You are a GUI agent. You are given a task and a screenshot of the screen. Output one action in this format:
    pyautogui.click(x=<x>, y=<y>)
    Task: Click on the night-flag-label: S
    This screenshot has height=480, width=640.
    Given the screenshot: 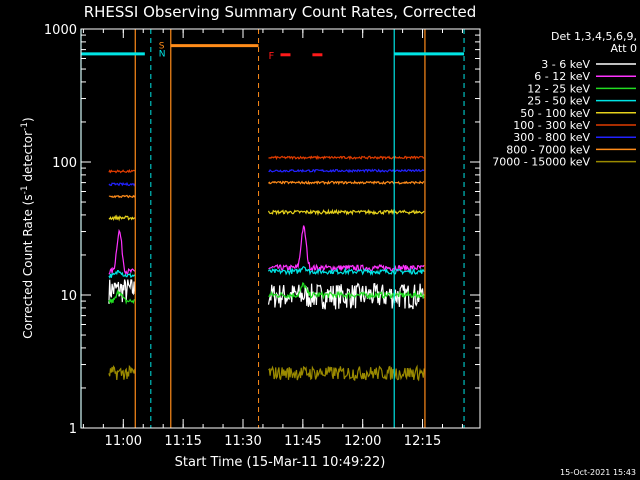 What is the action you would take?
    pyautogui.click(x=162, y=47)
    